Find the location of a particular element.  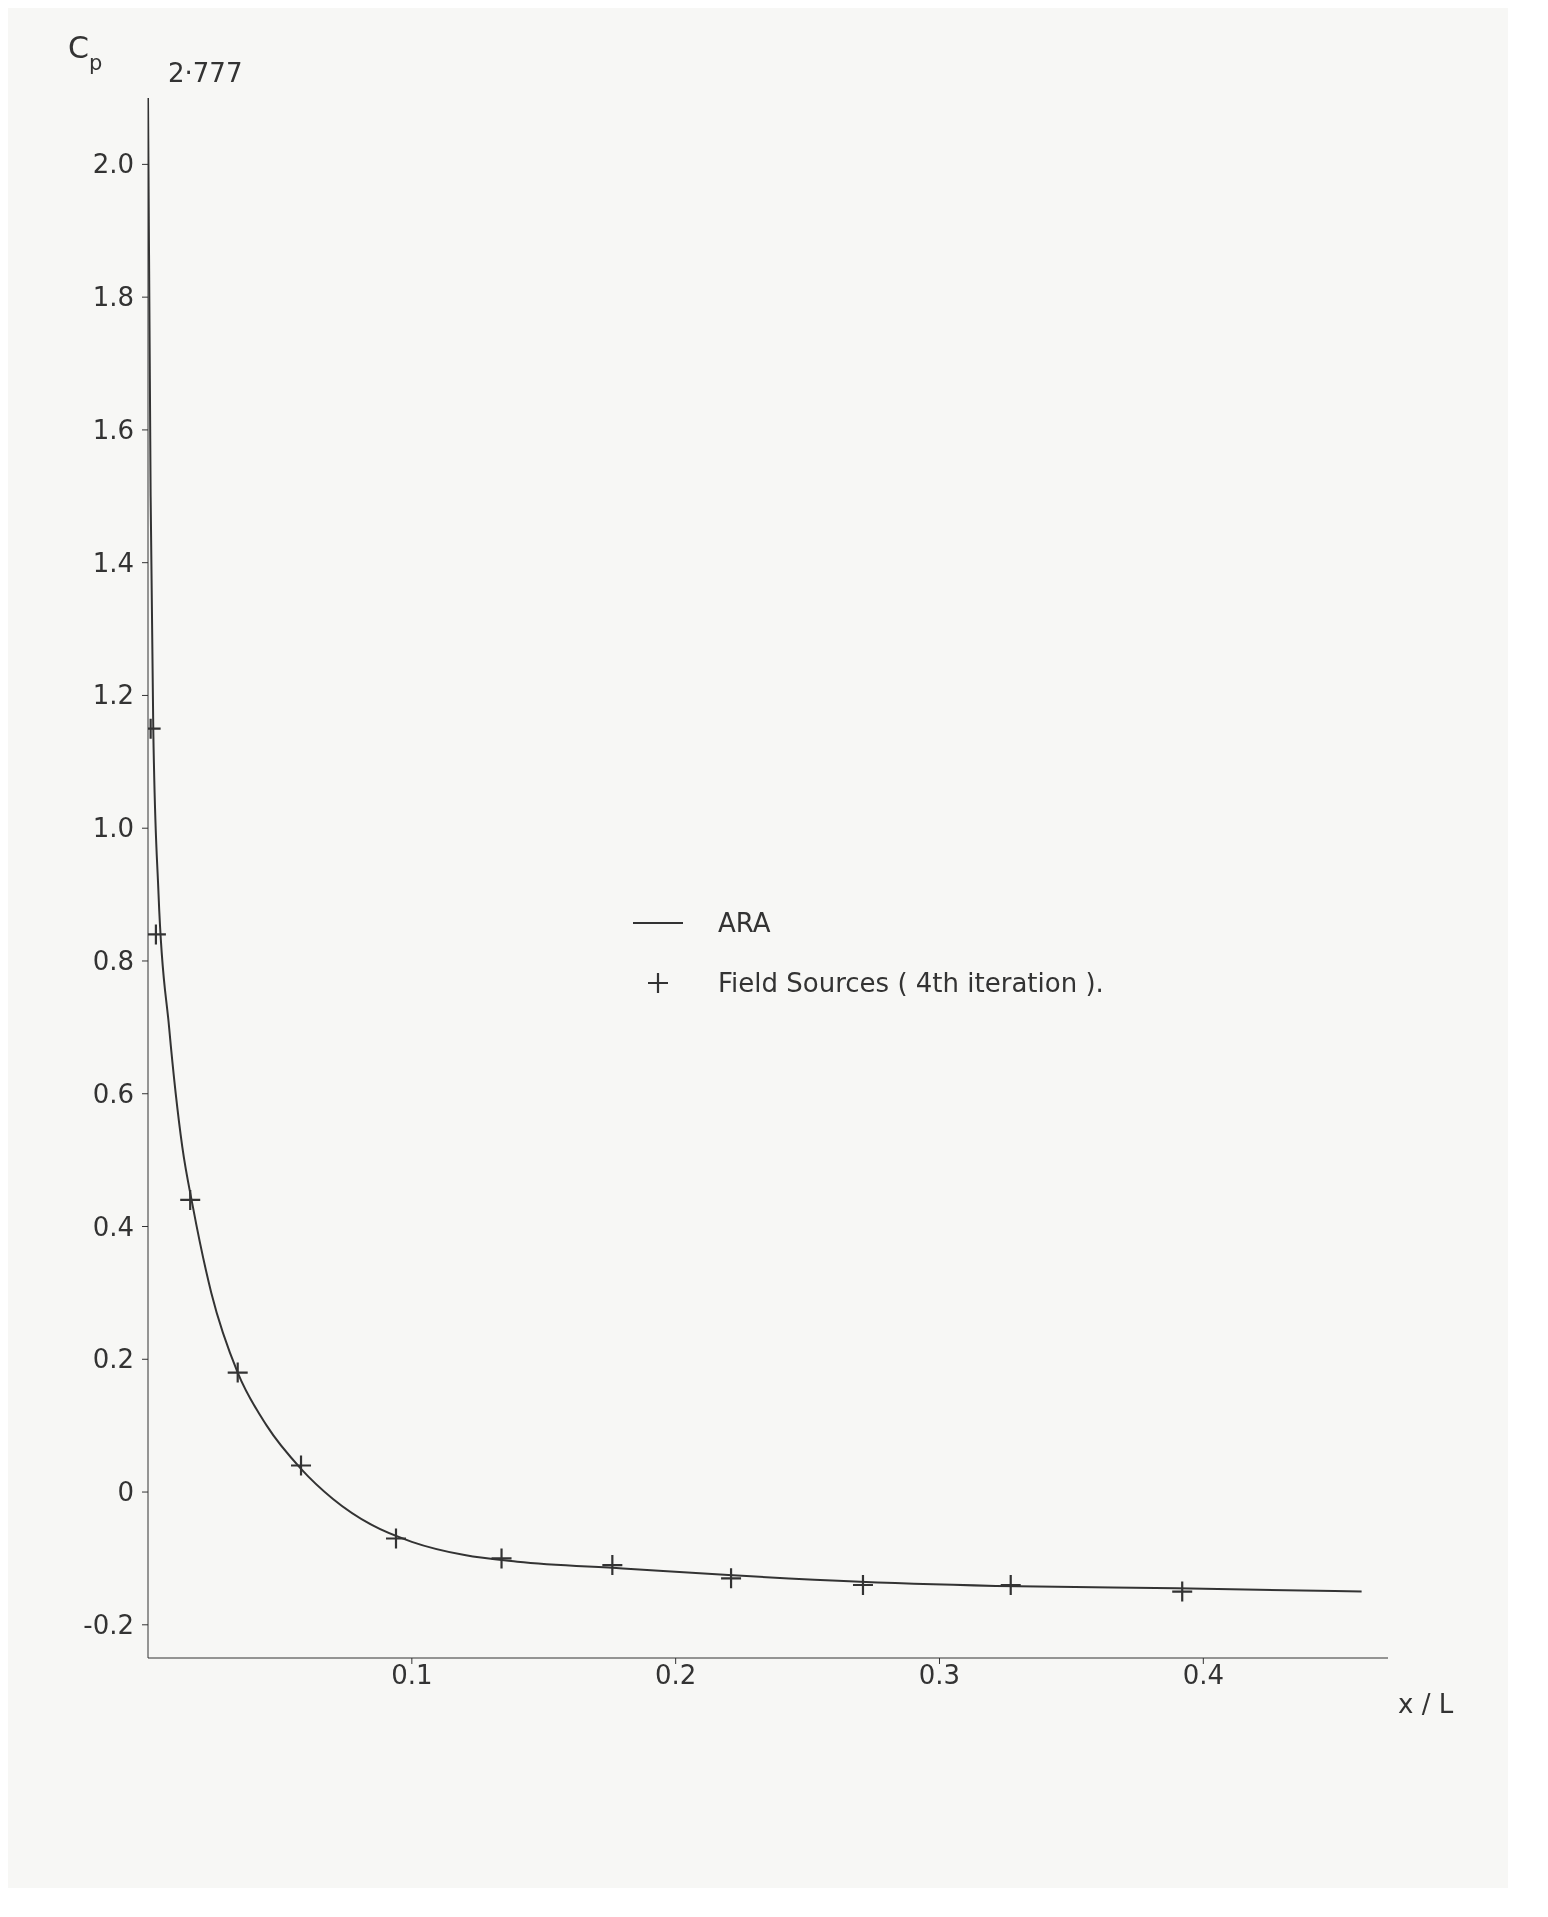

y-tick-label: 0.6 is located at coordinates (113, 1093).